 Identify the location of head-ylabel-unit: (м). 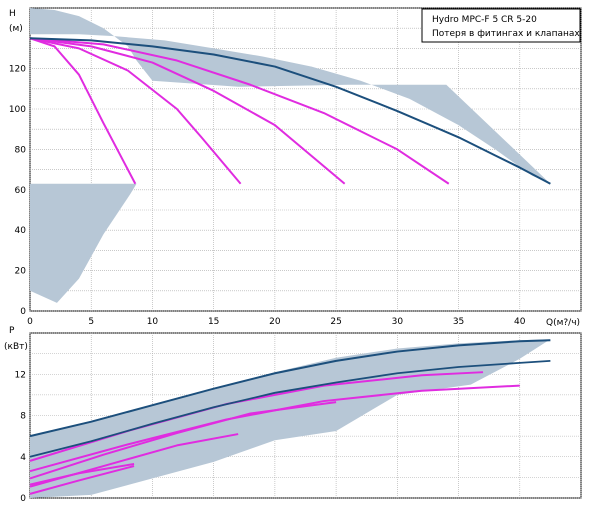
(16, 29).